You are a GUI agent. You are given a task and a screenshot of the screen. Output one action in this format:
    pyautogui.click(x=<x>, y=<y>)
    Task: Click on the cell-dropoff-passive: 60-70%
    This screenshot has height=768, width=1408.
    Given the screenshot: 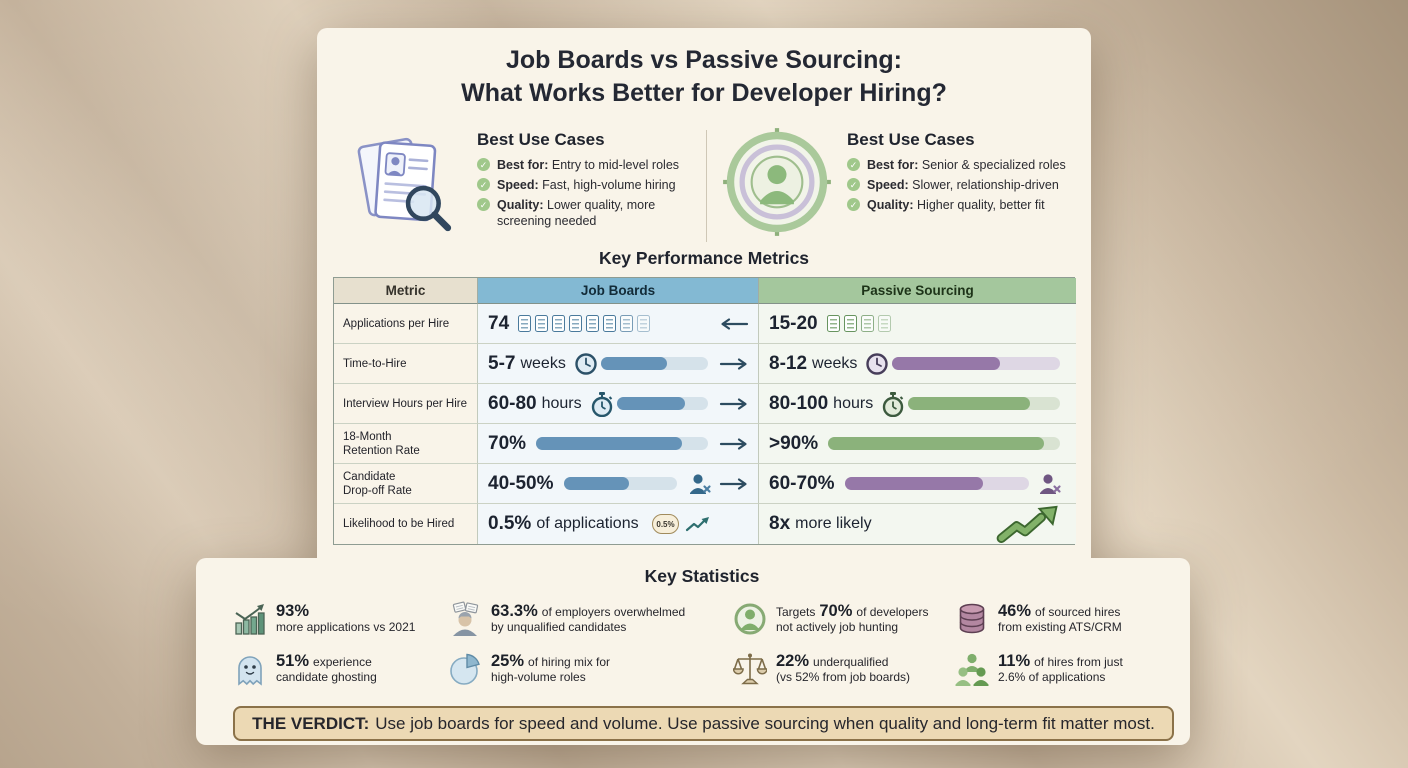 What is the action you would take?
    pyautogui.click(x=917, y=484)
    